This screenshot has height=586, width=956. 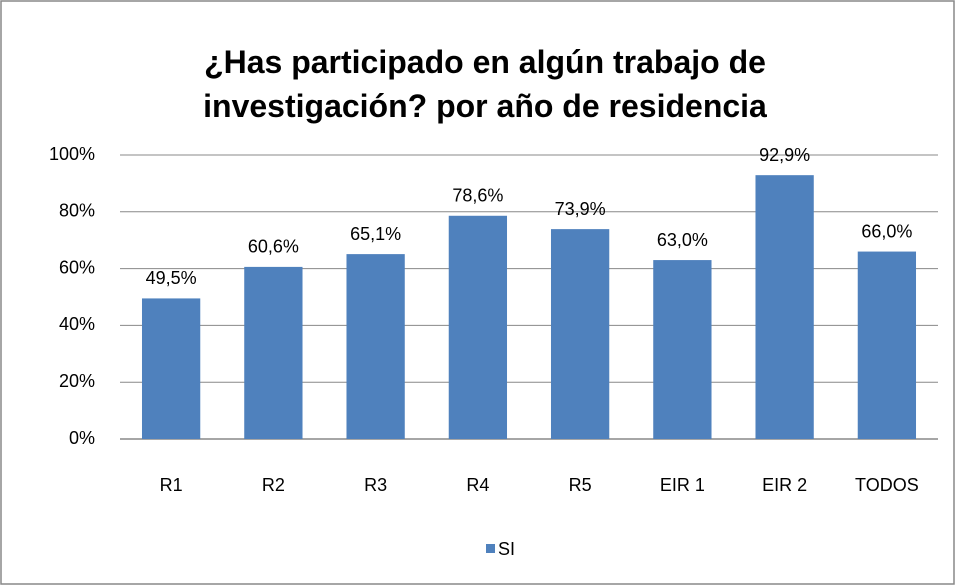 I want to click on x-tick-label: R1, so click(x=171, y=485).